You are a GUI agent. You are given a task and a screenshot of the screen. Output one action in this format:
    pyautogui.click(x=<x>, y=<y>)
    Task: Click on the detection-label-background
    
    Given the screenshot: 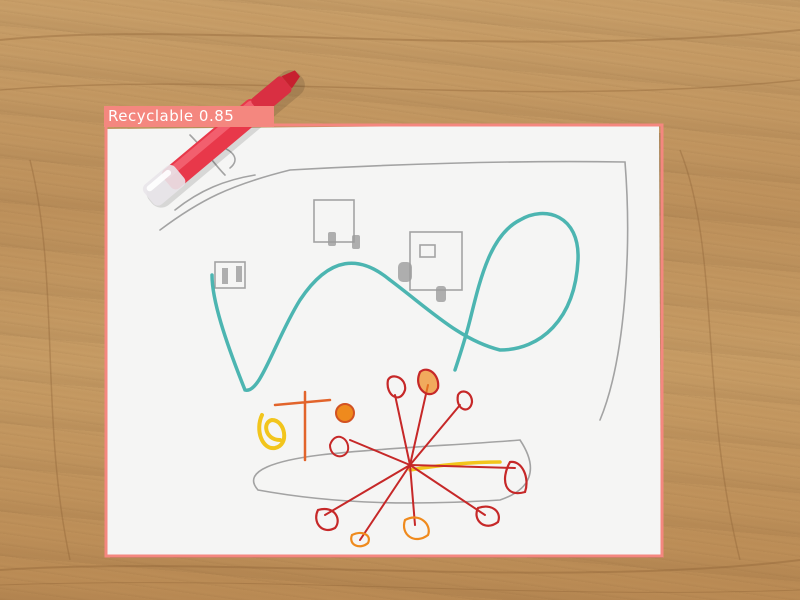 What is the action you would take?
    pyautogui.click(x=189, y=116)
    